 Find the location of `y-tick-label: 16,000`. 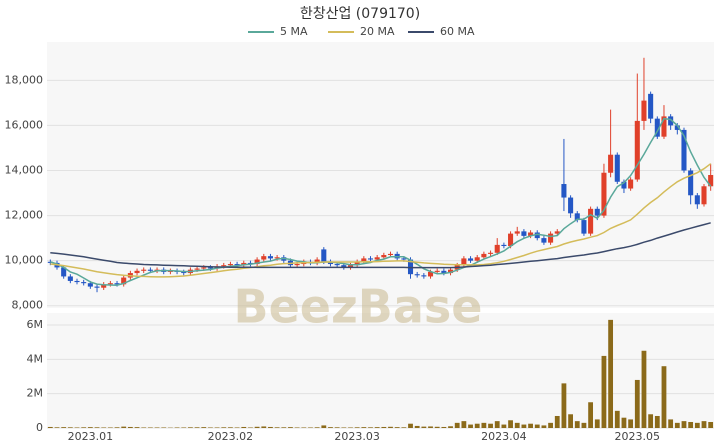

y-tick-label: 16,000 is located at coordinates (24, 124).